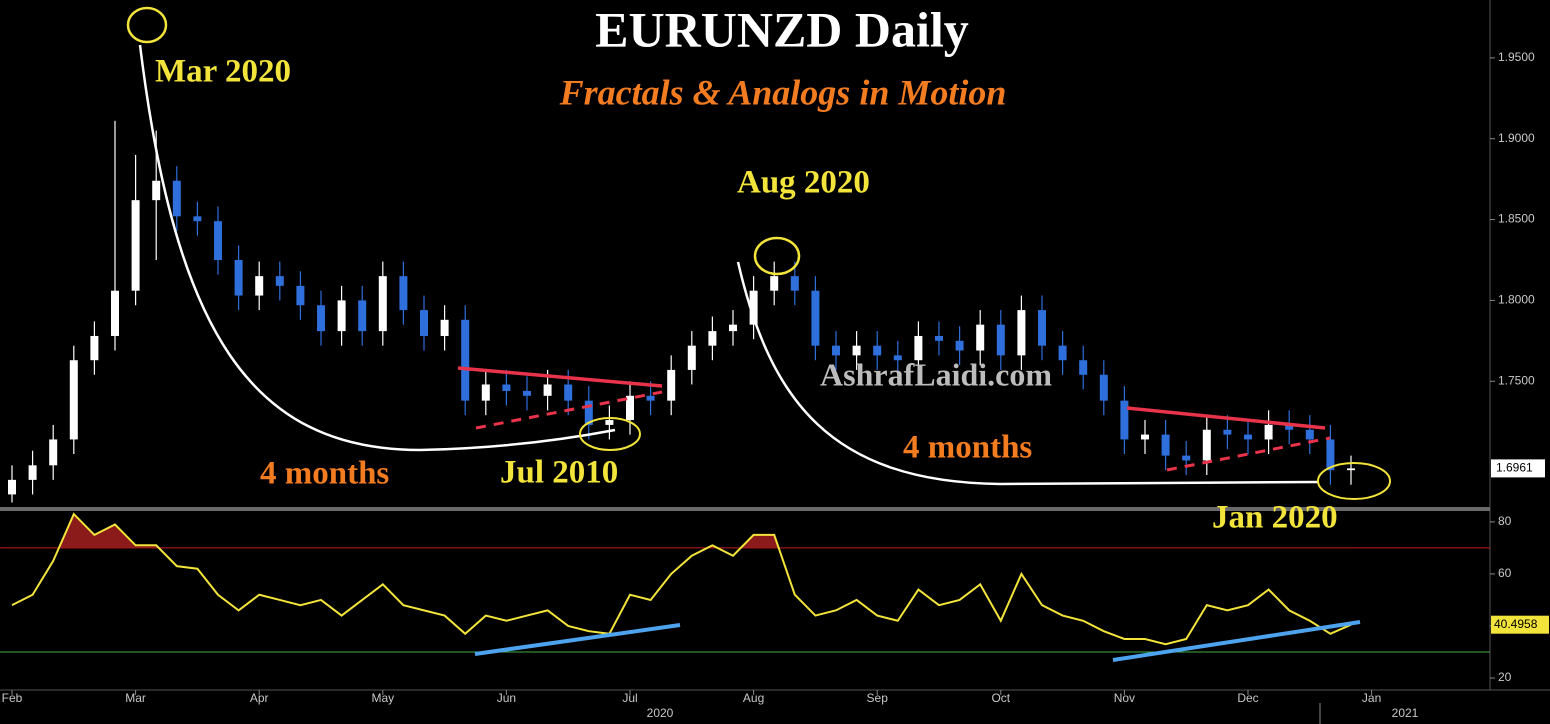 This screenshot has height=724, width=1550. What do you see at coordinates (1124, 698) in the screenshot?
I see `x-tick-label: Nov` at bounding box center [1124, 698].